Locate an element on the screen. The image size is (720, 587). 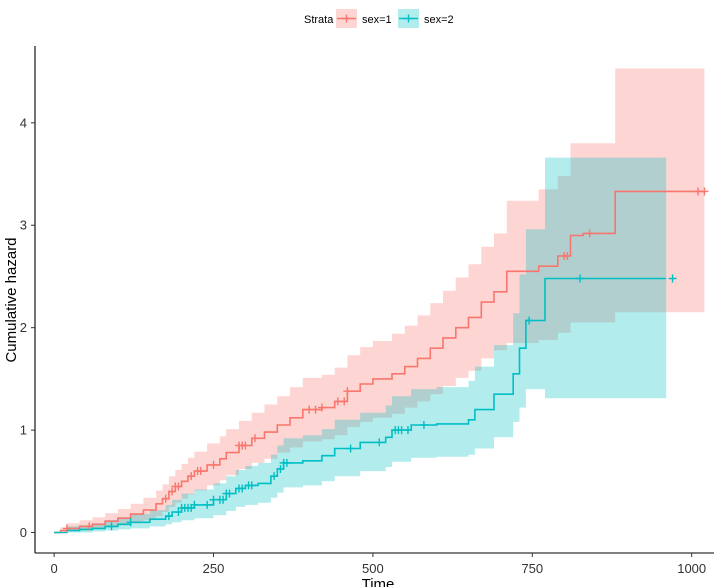
legend: Strata sex=1 sex=2 is located at coordinates (379, 18).